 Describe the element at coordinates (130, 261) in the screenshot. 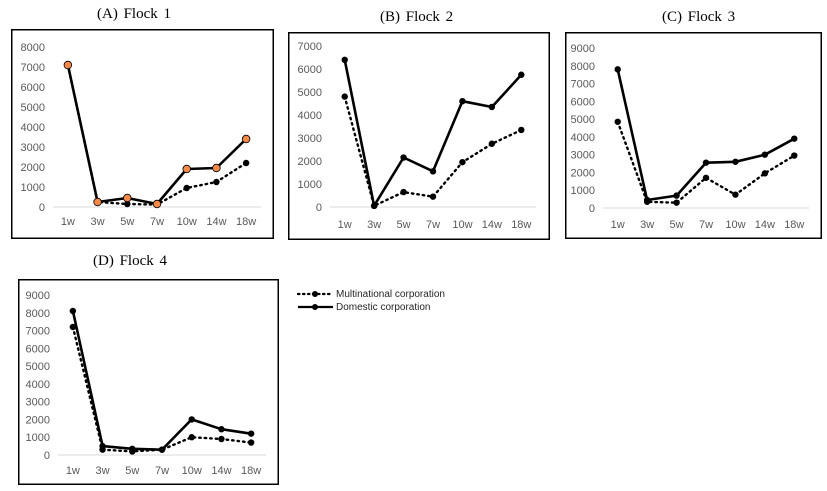

I see `chart-d-title: (D) Flock 4` at that location.